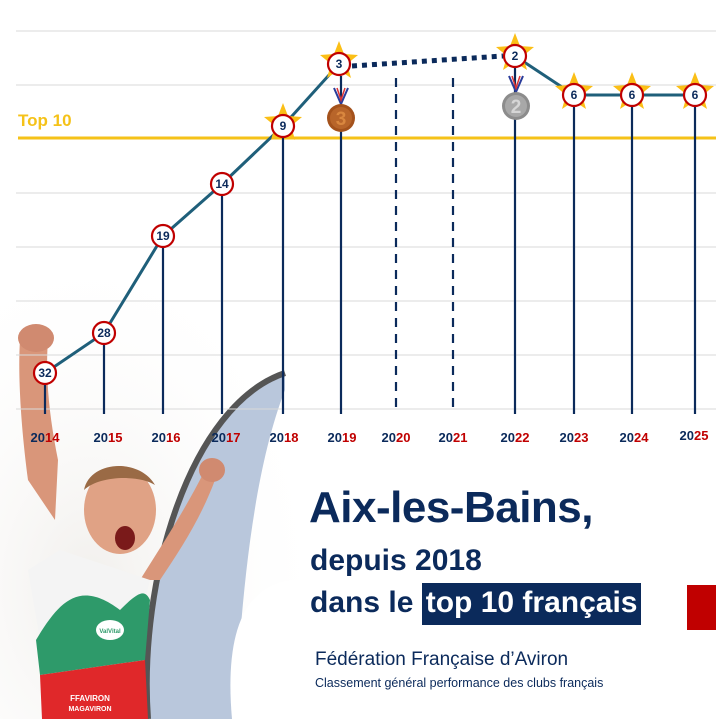  Describe the element at coordinates (166, 437) in the screenshot. I see `year-label-2016: 2016` at that location.